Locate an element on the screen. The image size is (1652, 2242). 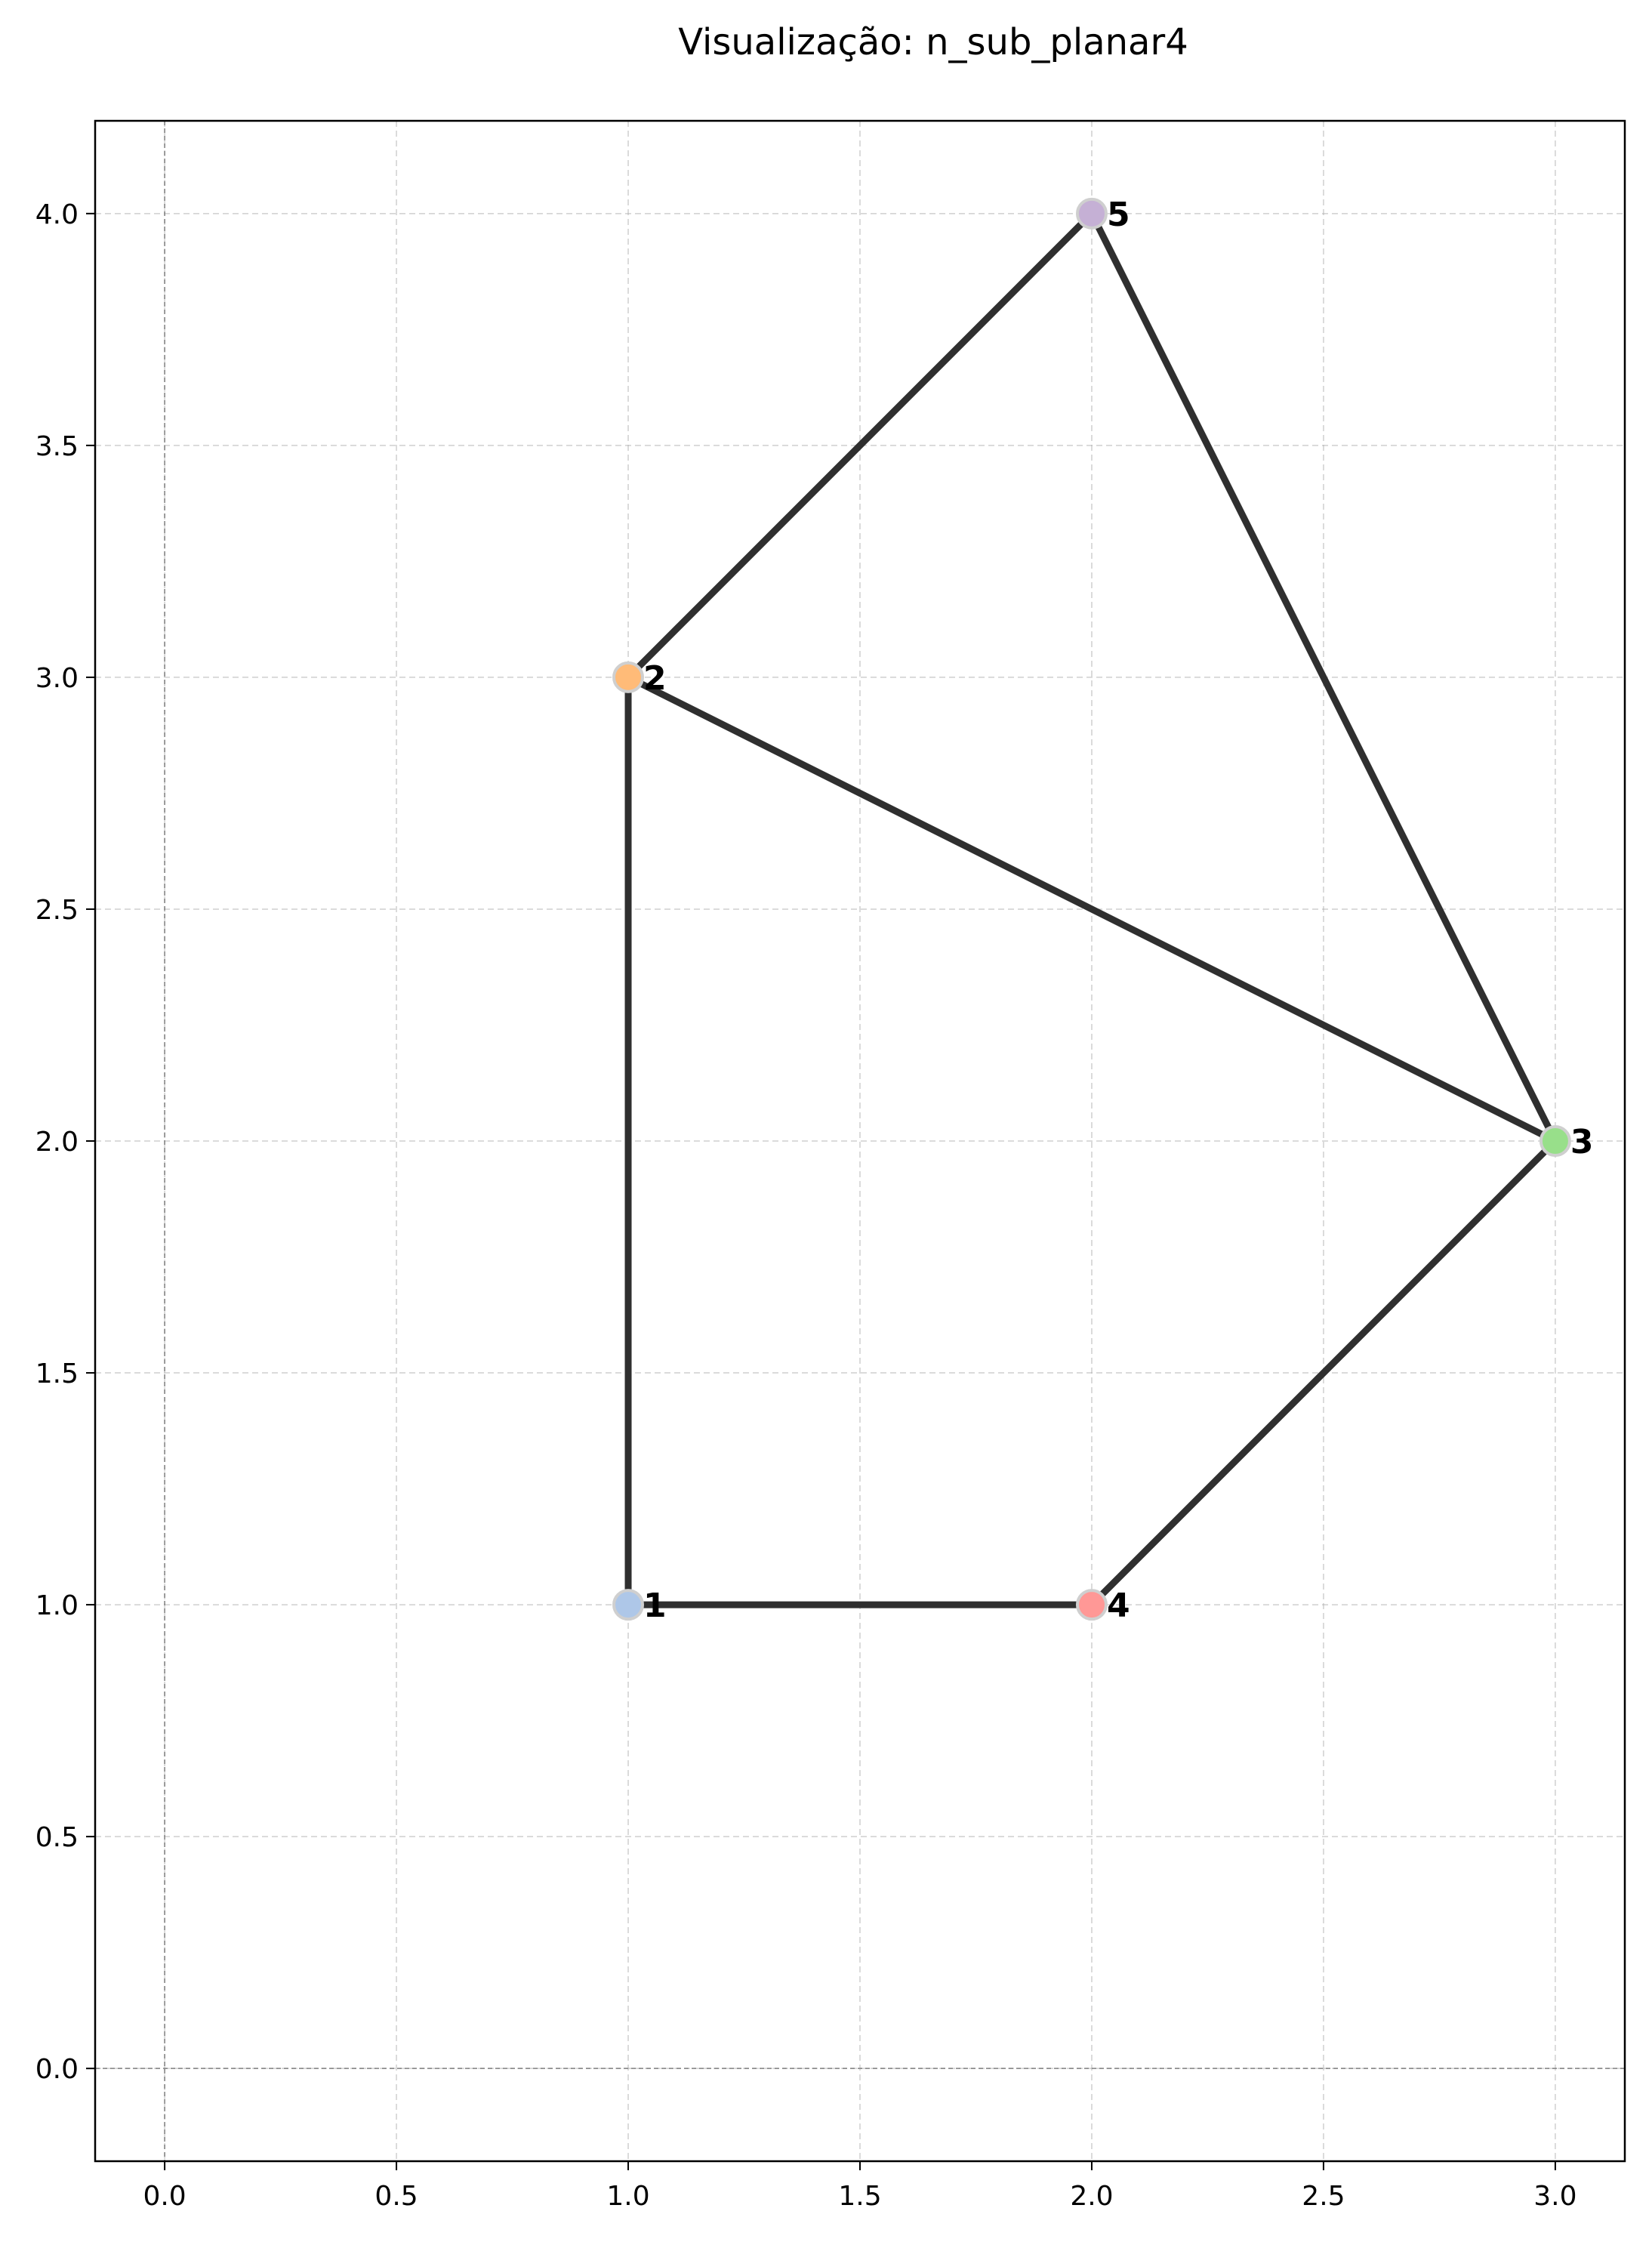
node-label-3: 3 is located at coordinates (1582, 1142).